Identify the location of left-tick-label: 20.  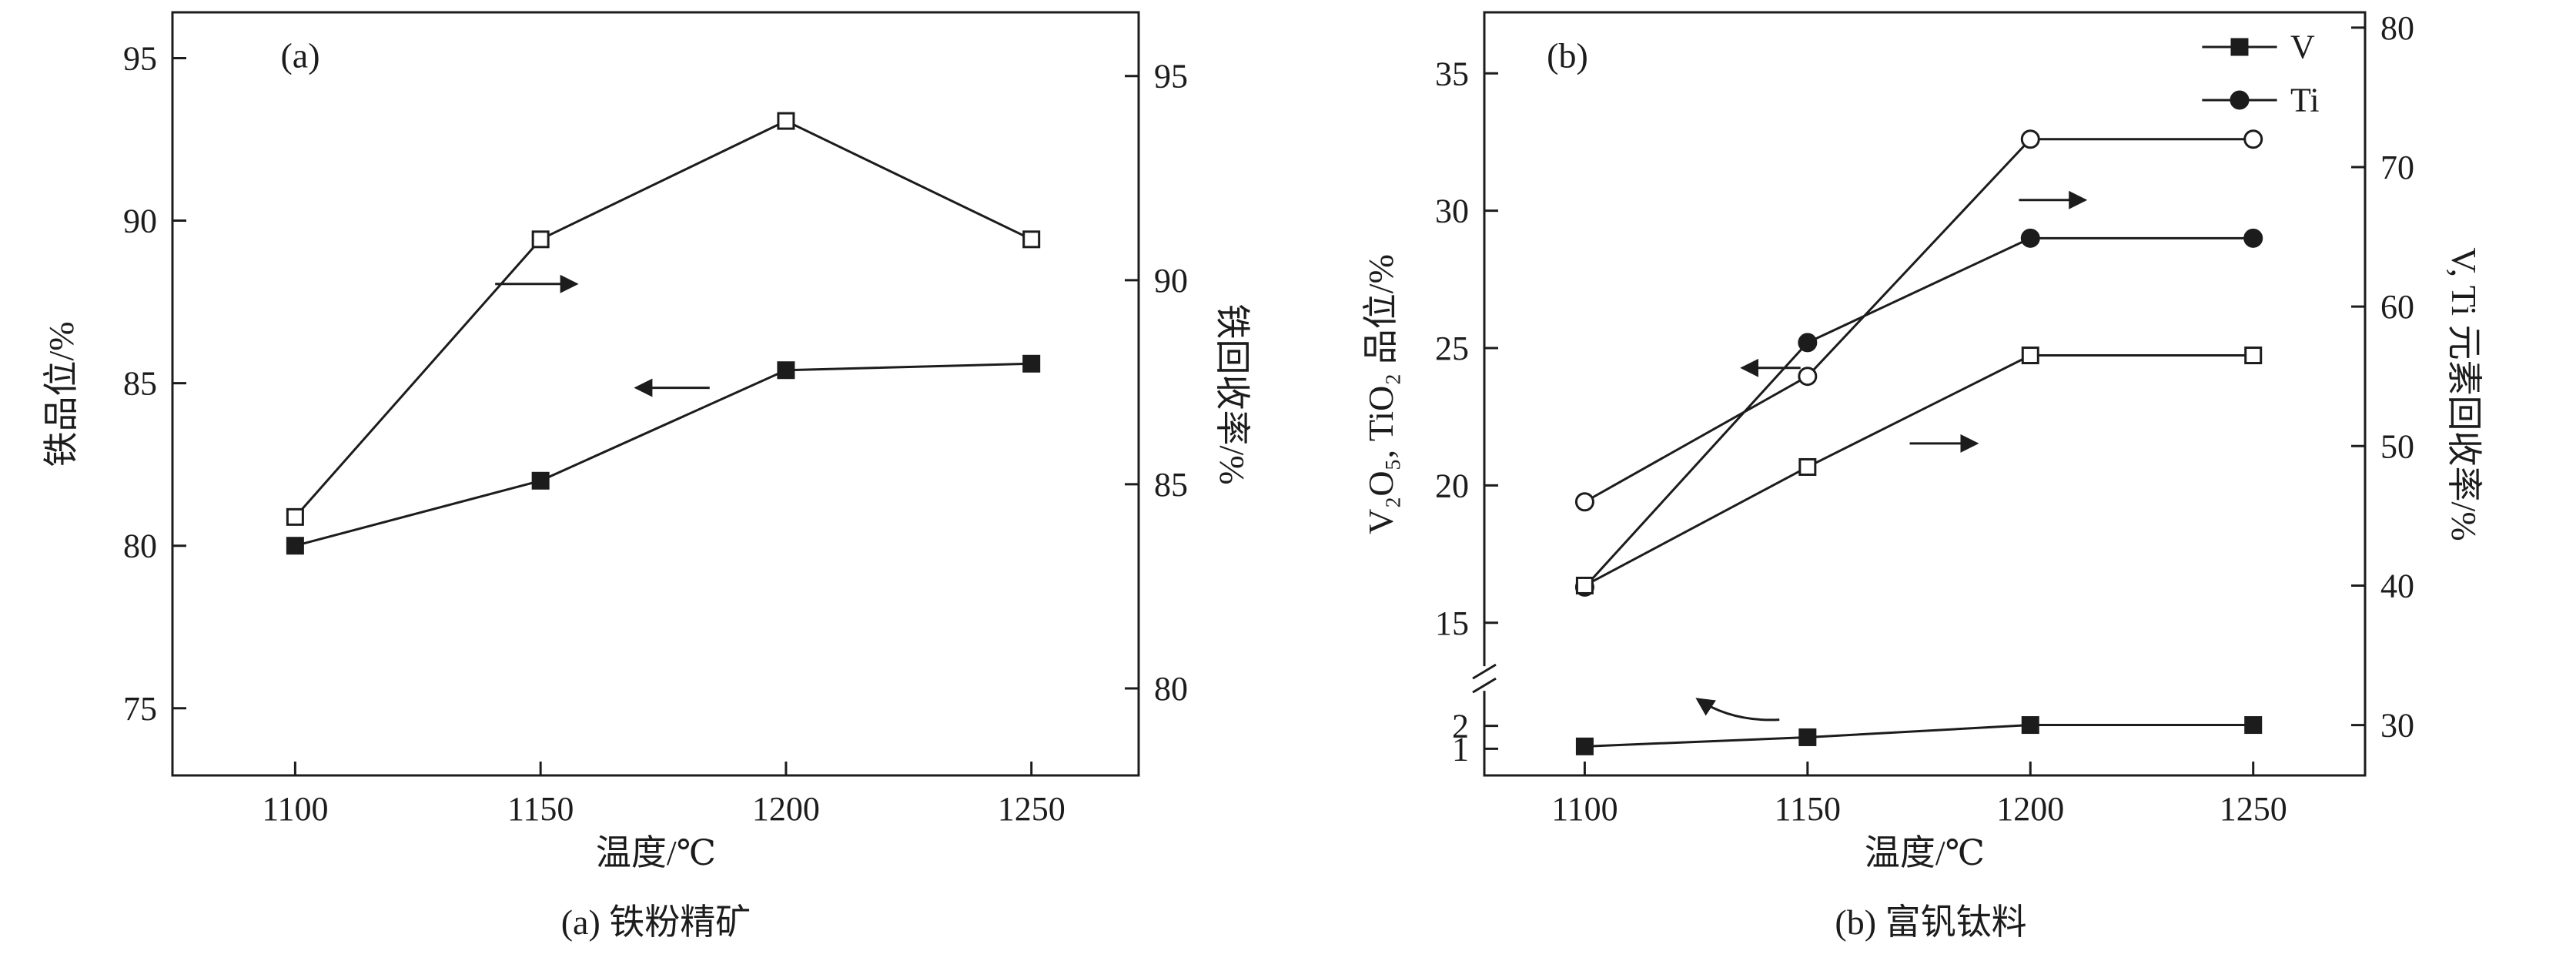
(1452, 486).